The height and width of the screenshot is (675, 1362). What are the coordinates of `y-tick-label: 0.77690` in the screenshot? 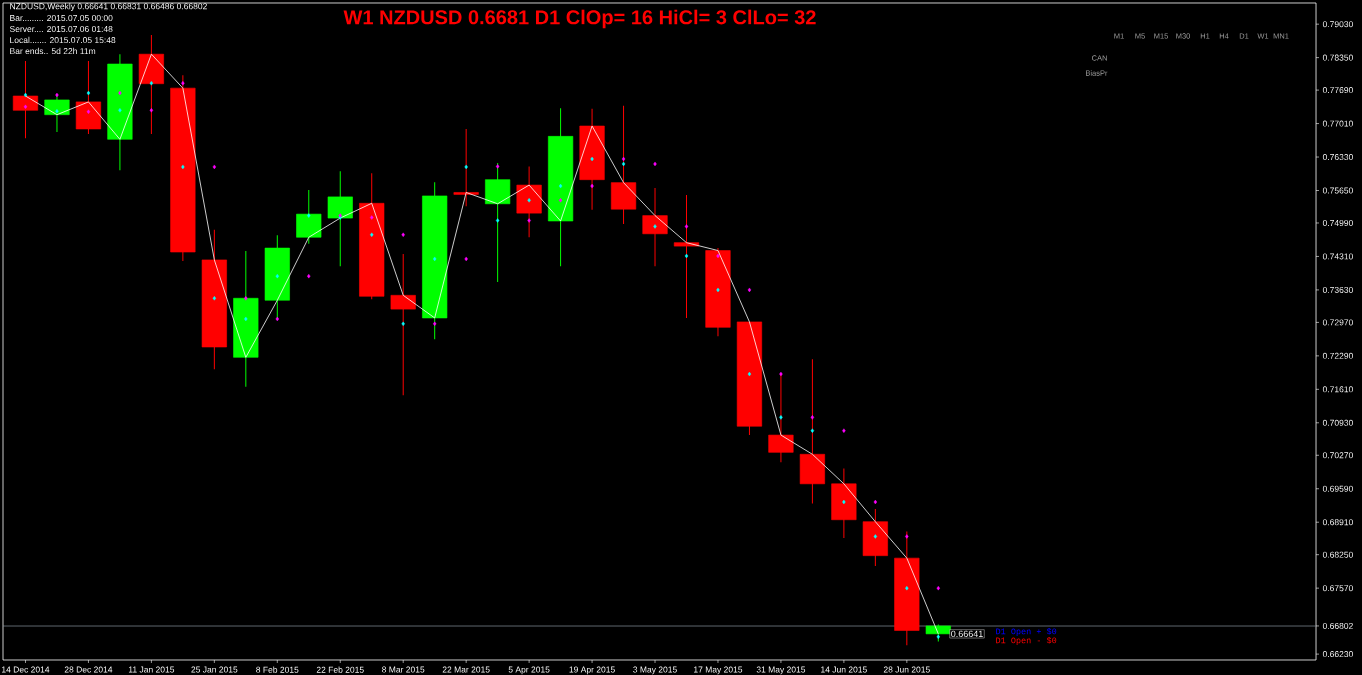 It's located at (1337, 90).